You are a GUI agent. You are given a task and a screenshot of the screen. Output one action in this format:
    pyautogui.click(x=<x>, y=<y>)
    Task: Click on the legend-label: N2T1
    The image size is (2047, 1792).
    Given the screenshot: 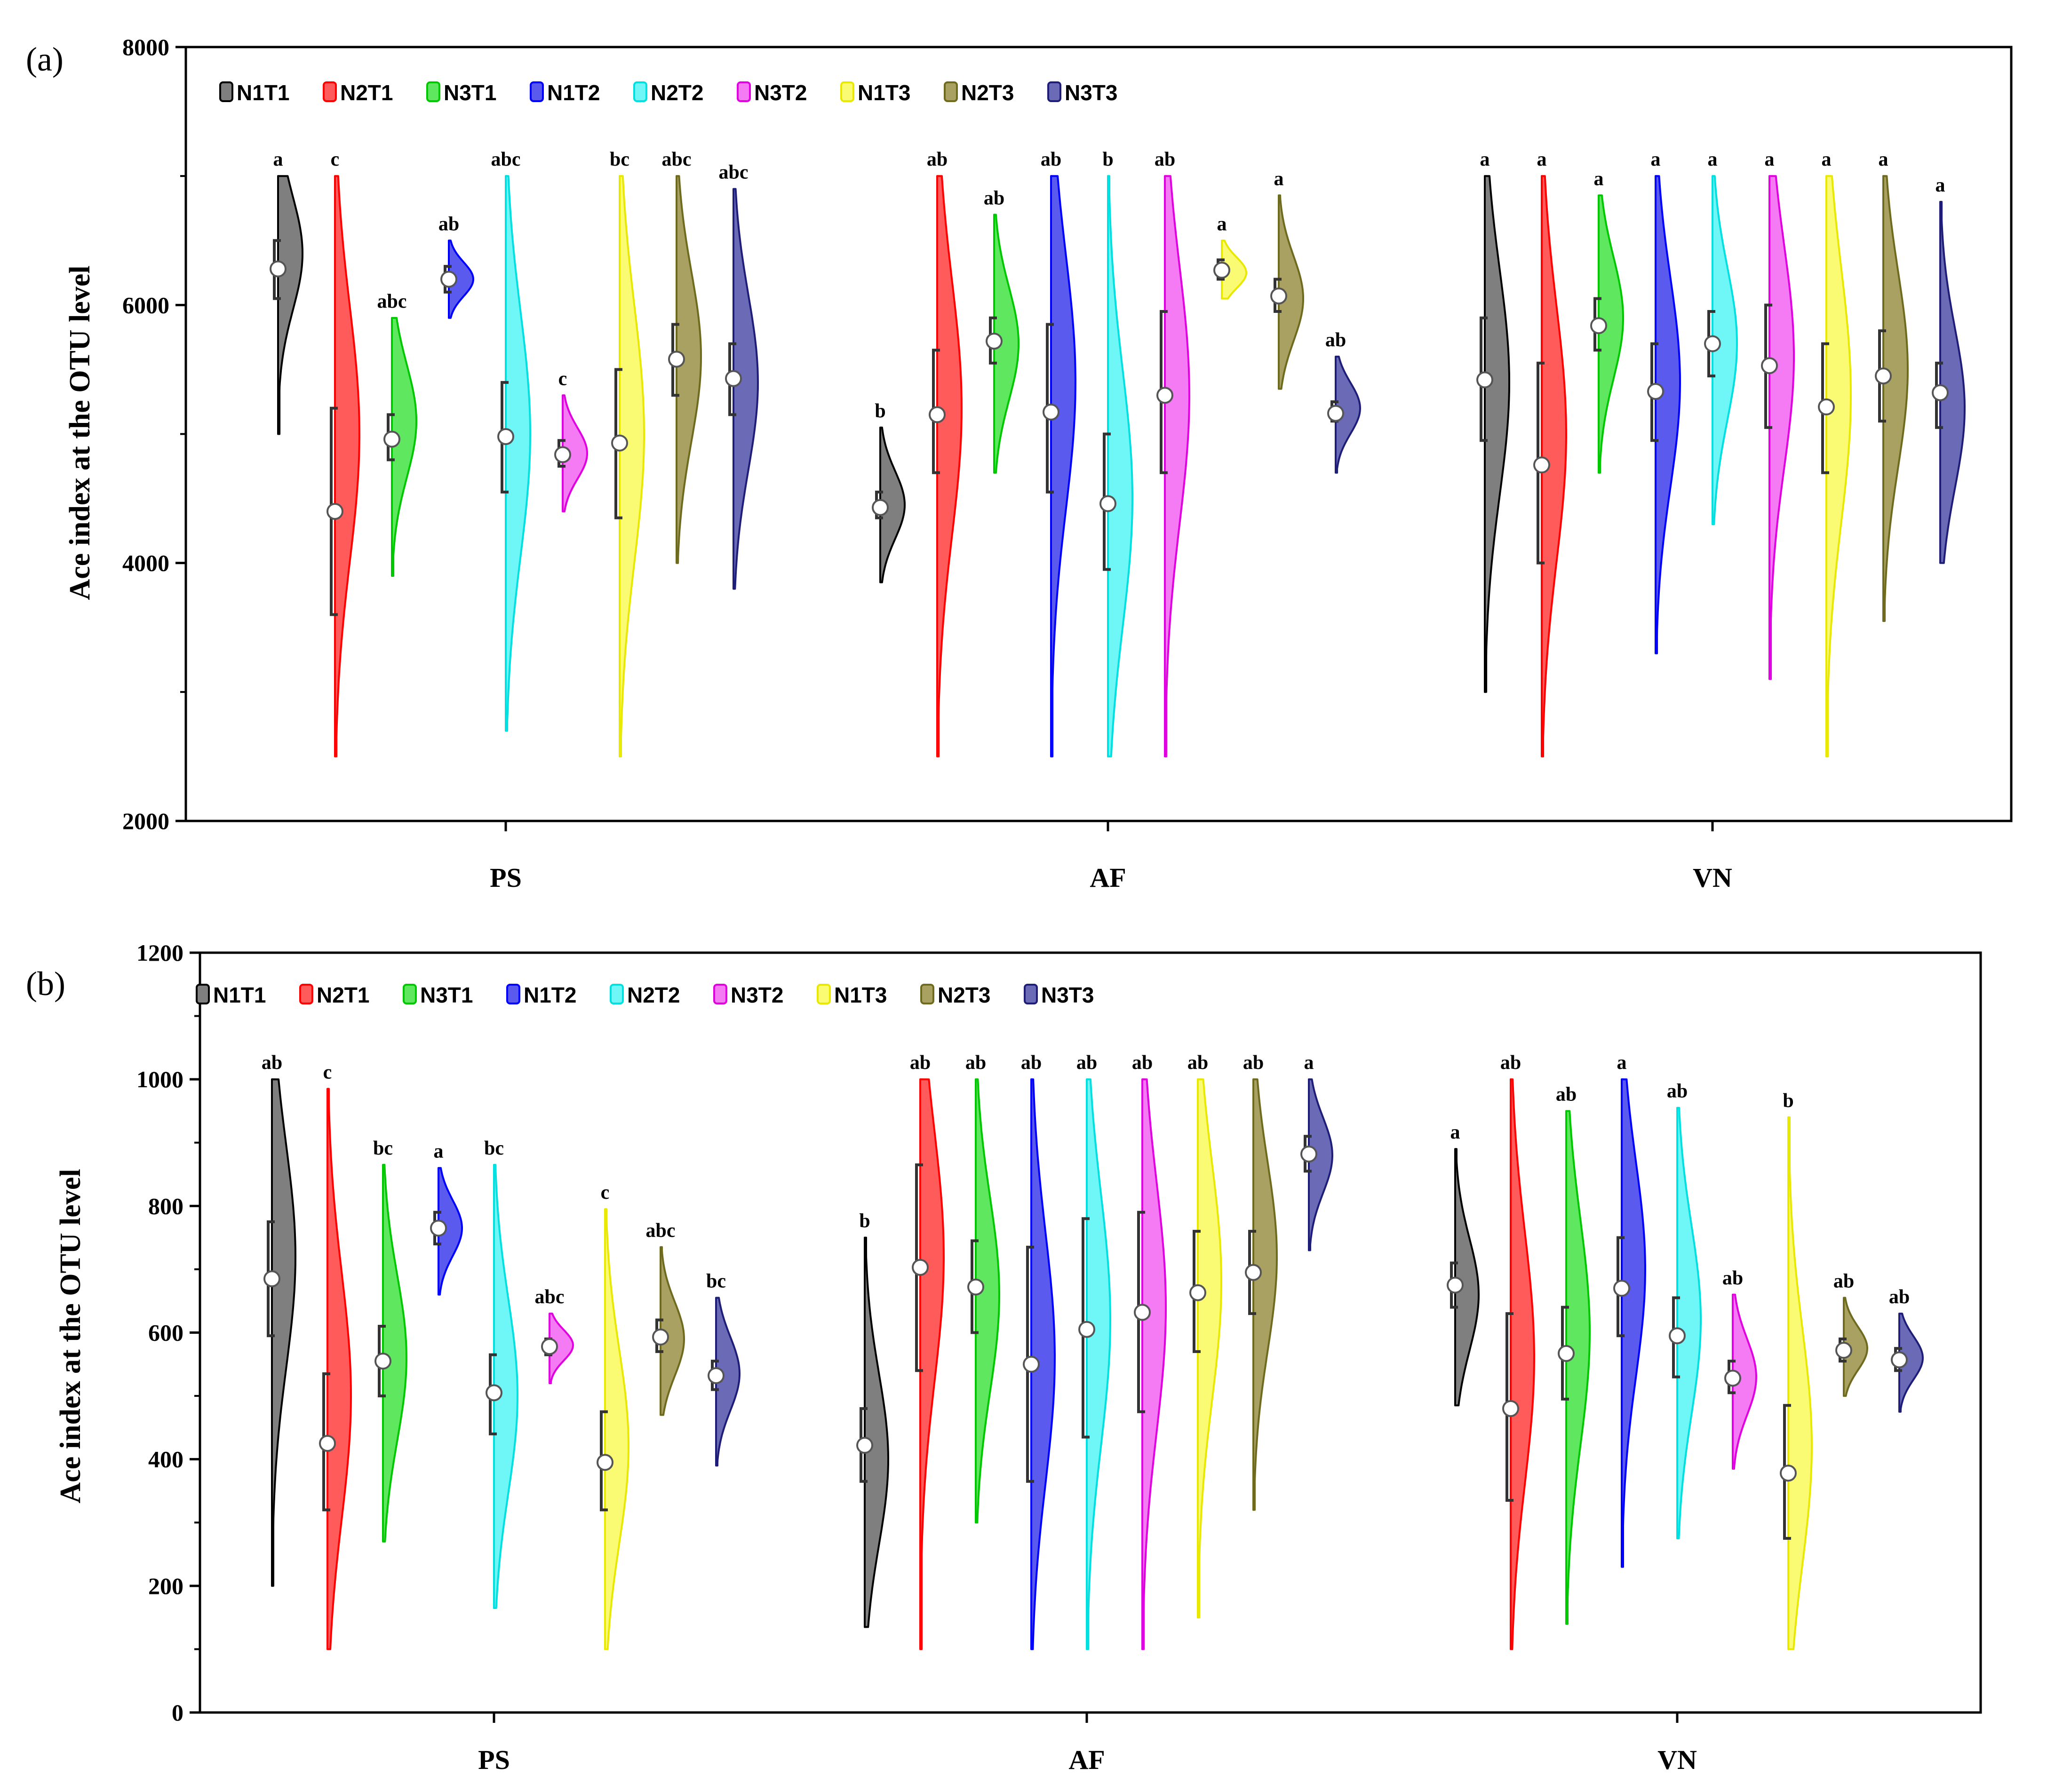 What is the action you would take?
    pyautogui.click(x=343, y=995)
    